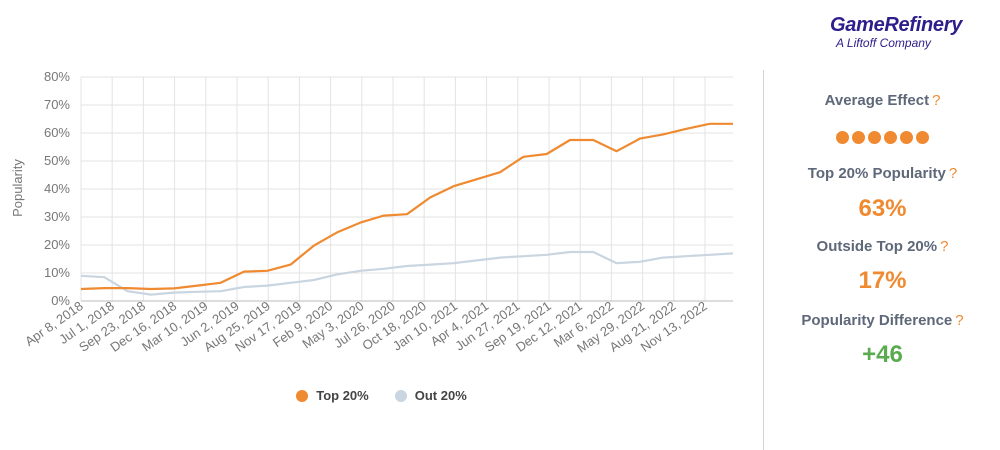 The width and height of the screenshot is (1000, 450). What do you see at coordinates (57, 104) in the screenshot?
I see `y-tick-label: 70%` at bounding box center [57, 104].